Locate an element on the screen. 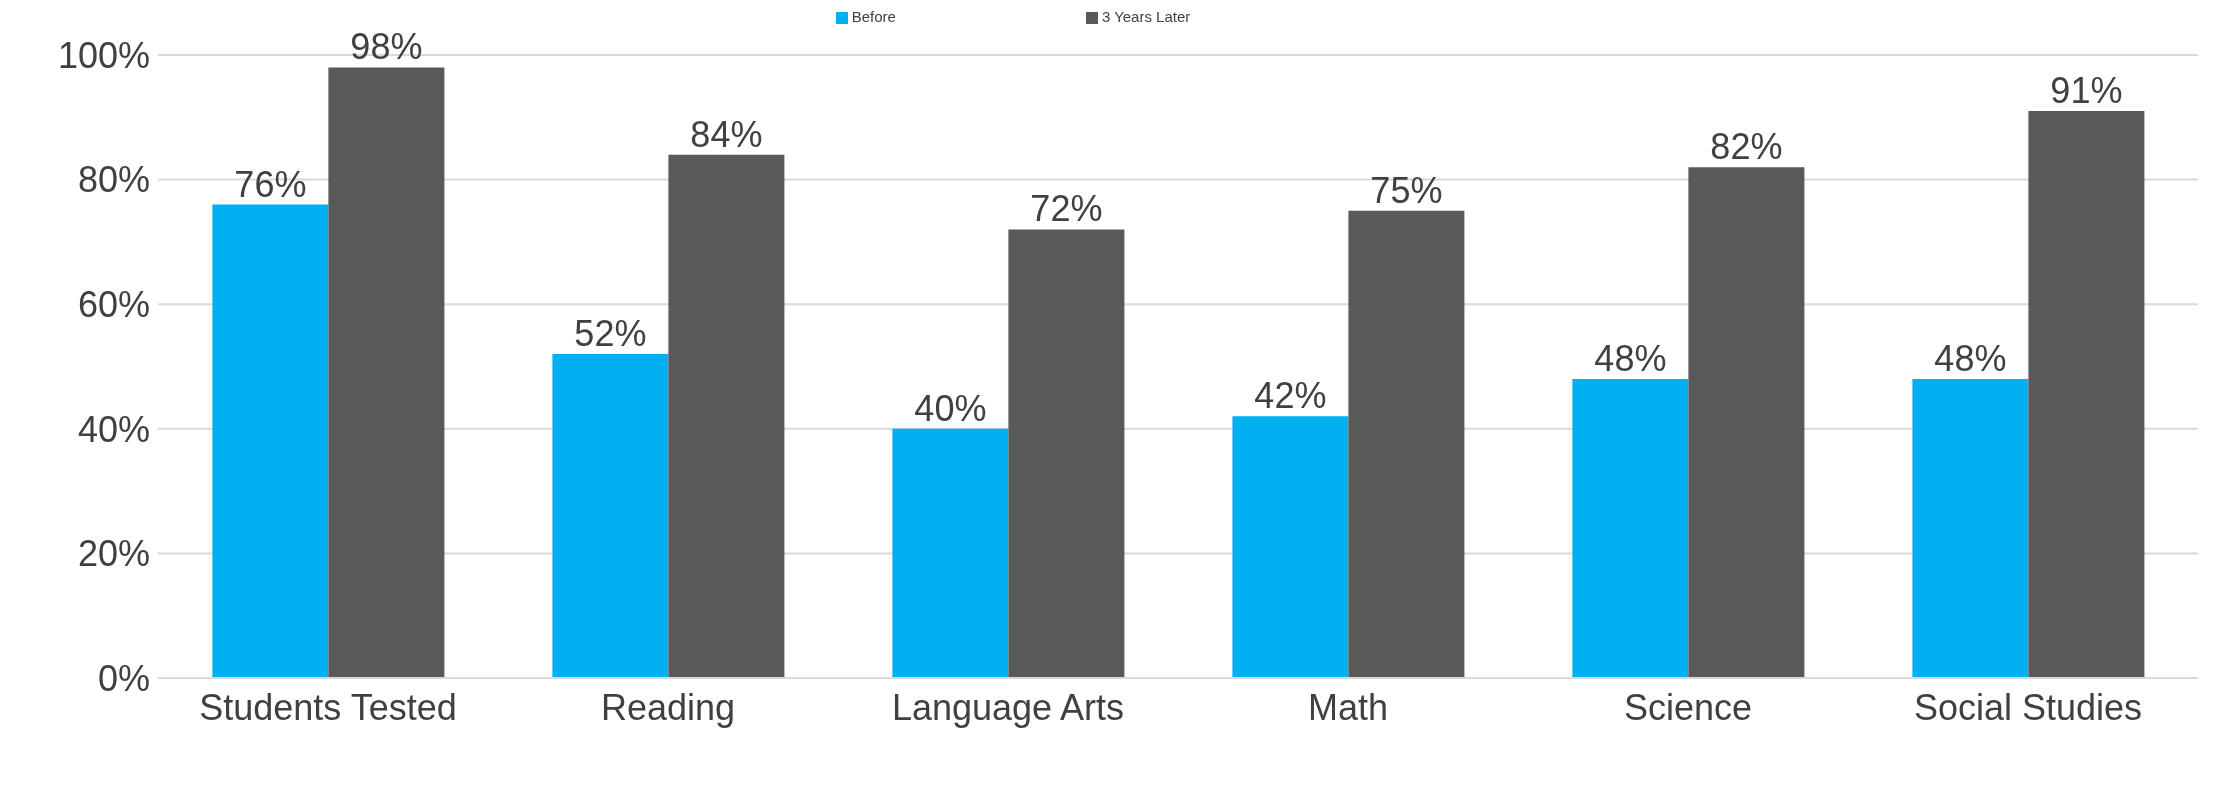  y-tick-label: 60% is located at coordinates (113, 304).